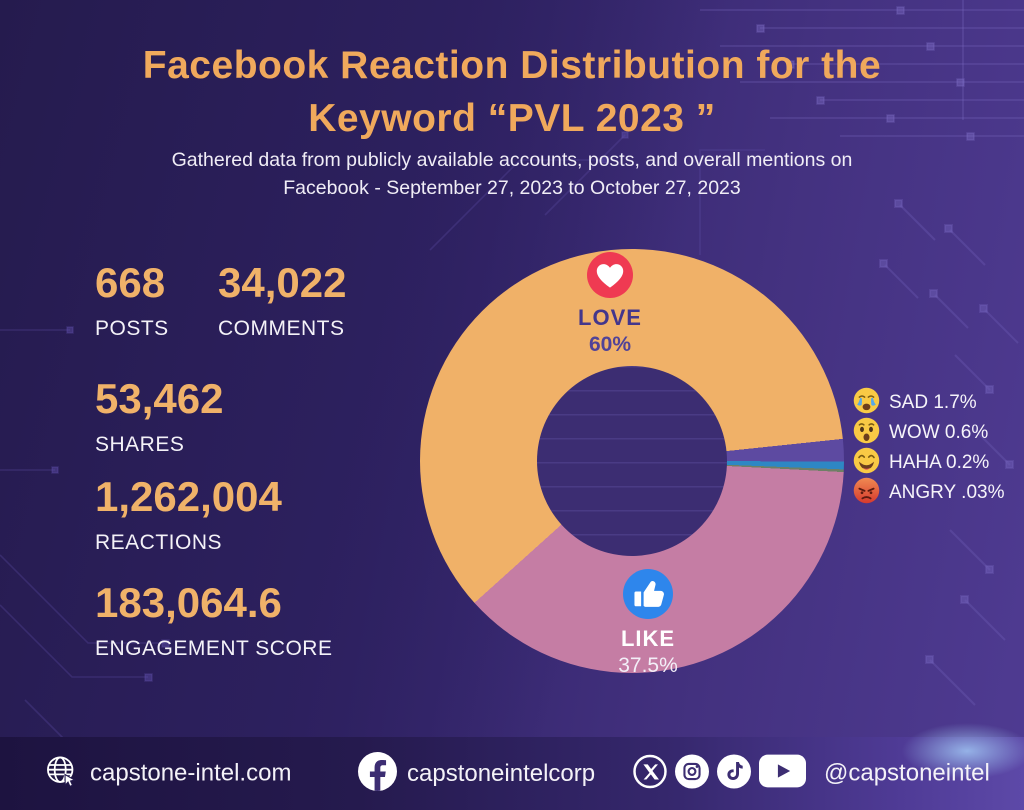 The height and width of the screenshot is (810, 1024). Describe the element at coordinates (281, 328) in the screenshot. I see `stat-comments-label: COMMENTS` at that location.